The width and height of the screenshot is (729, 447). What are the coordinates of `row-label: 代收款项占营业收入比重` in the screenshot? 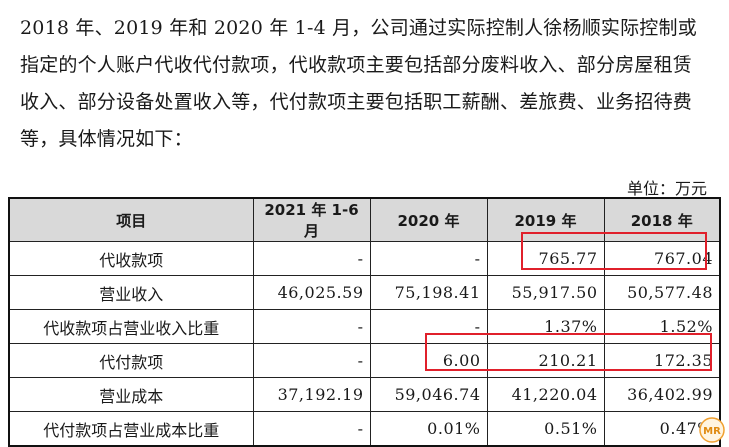 It's located at (131, 326).